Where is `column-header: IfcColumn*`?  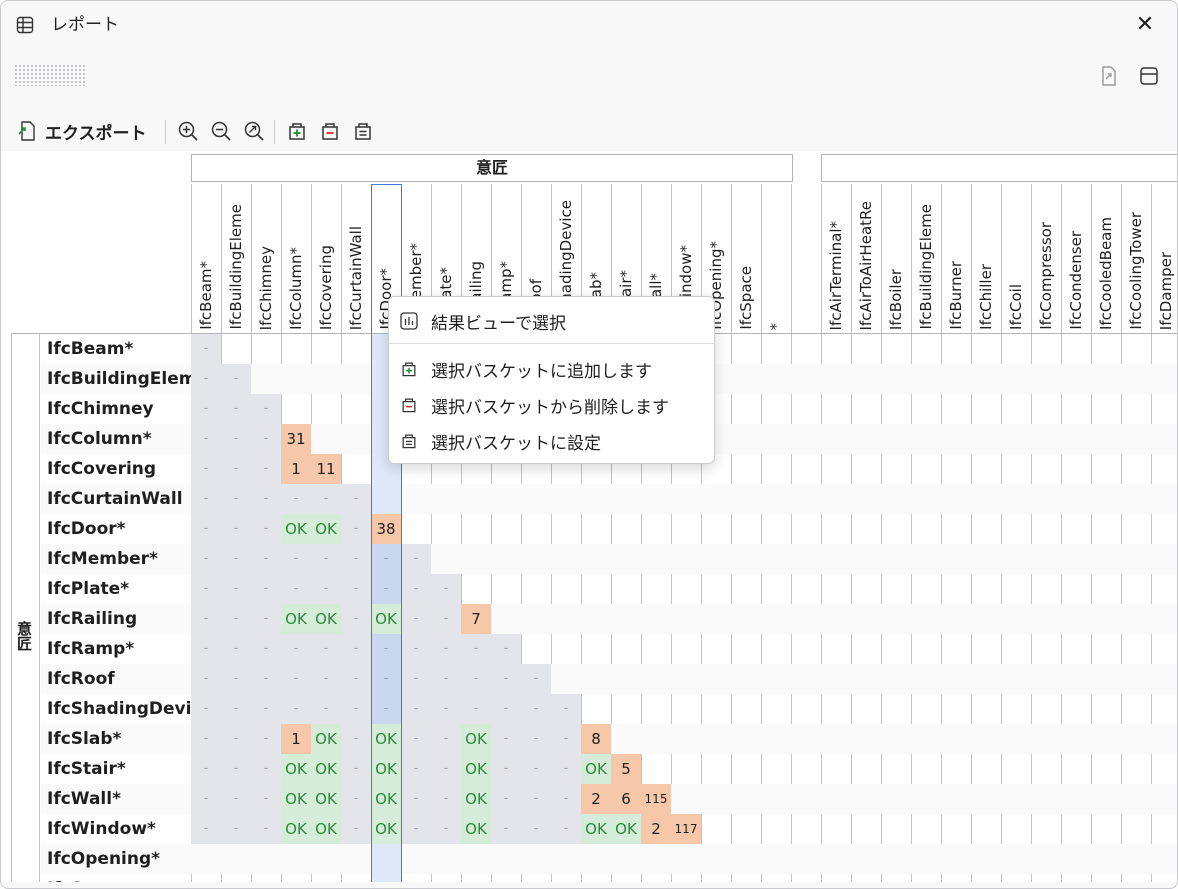 column-header: IfcColumn* is located at coordinates (296, 288).